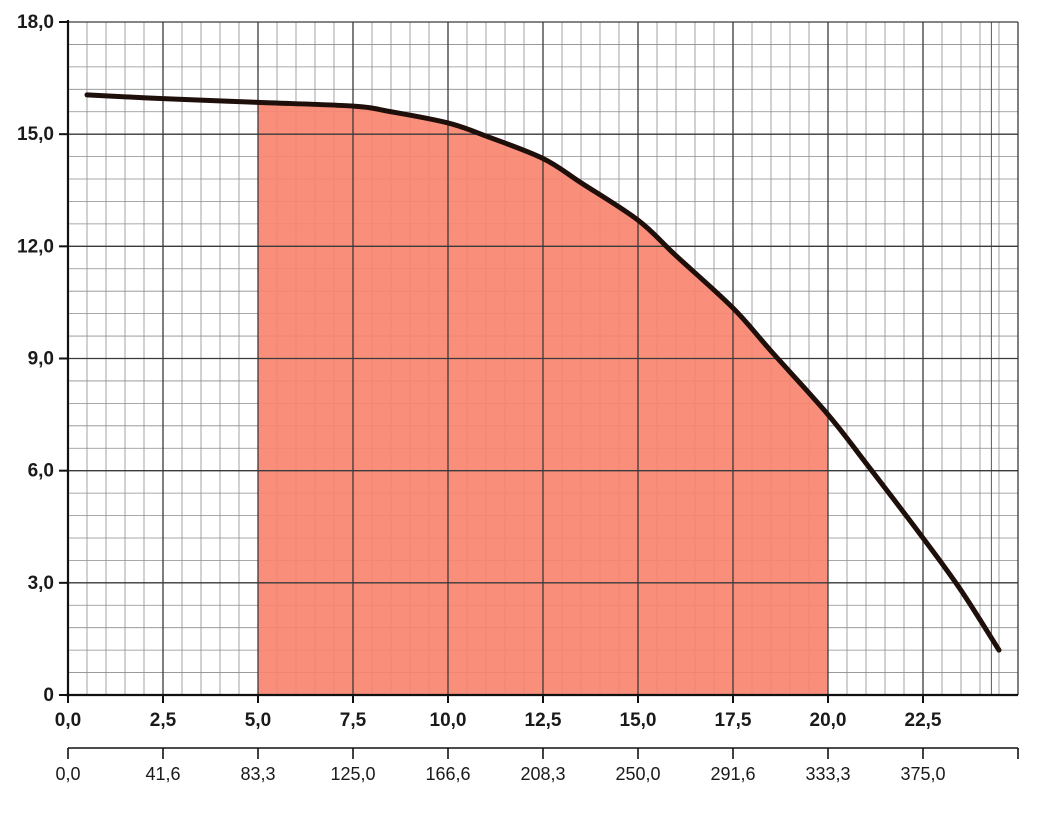 This screenshot has height=822, width=1050. I want to click on x-tick-label: 7,5, so click(353, 720).